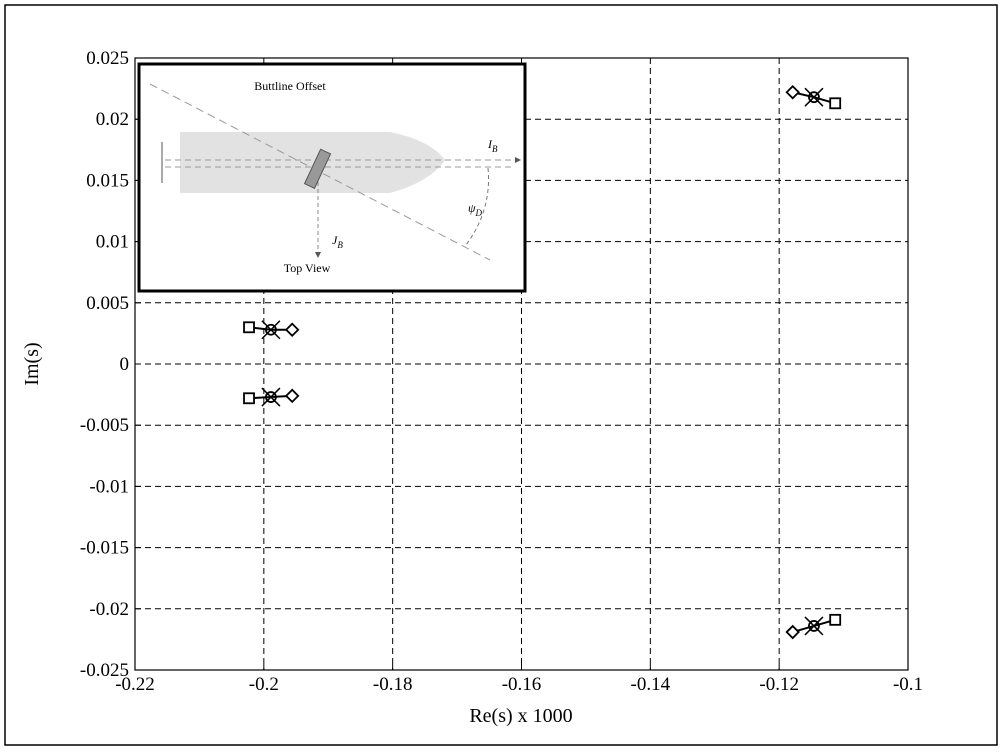 The height and width of the screenshot is (755, 1003). Describe the element at coordinates (393, 684) in the screenshot. I see `x-tick-label: -0.18` at that location.